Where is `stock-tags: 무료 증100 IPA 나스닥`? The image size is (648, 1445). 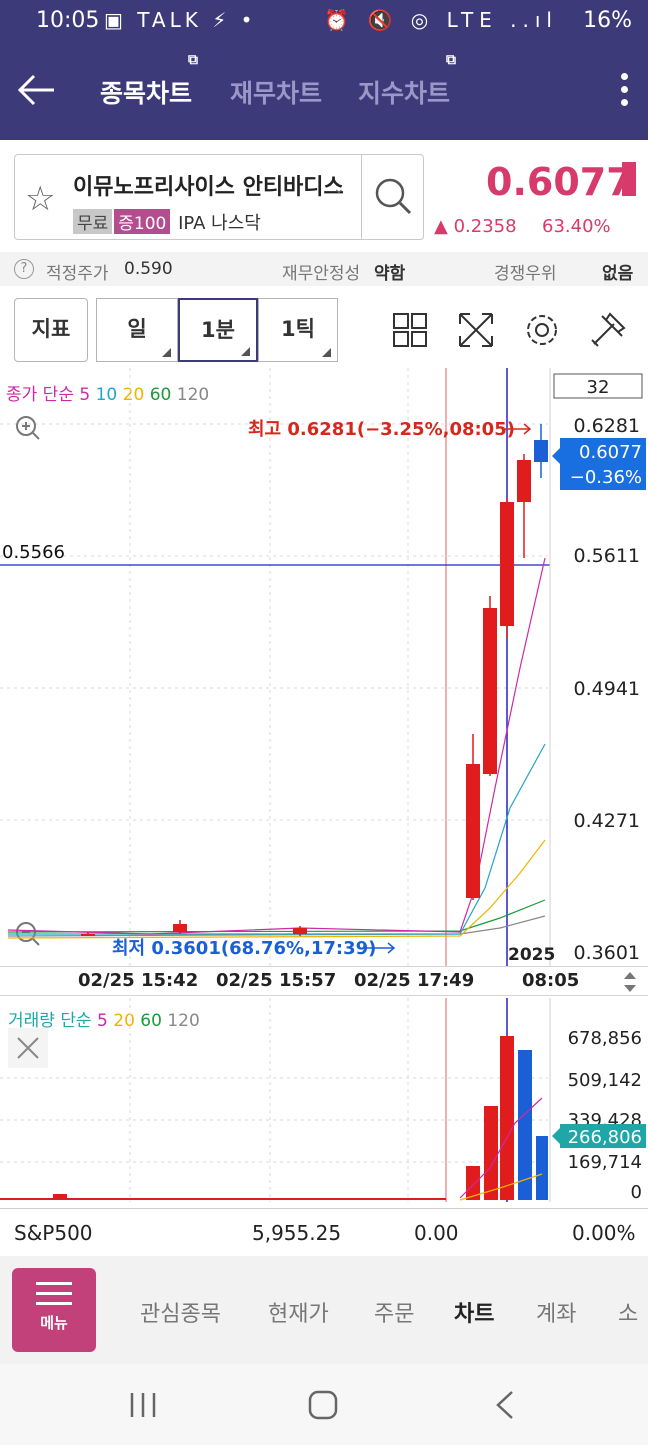
stock-tags: 무료 증100 IPA 나스닥 is located at coordinates (167, 222).